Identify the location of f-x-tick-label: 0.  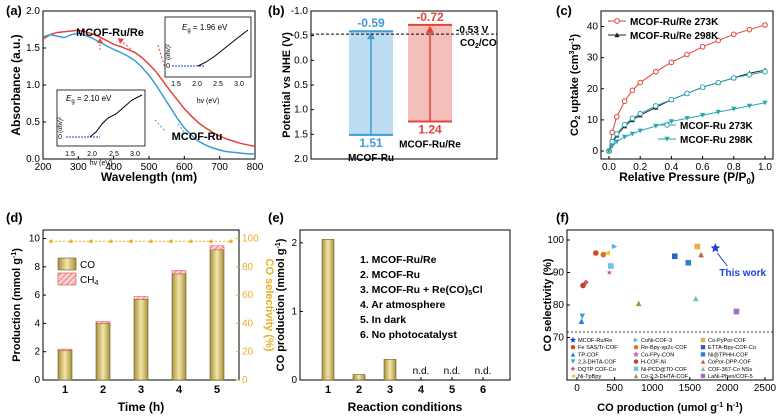
(577, 388).